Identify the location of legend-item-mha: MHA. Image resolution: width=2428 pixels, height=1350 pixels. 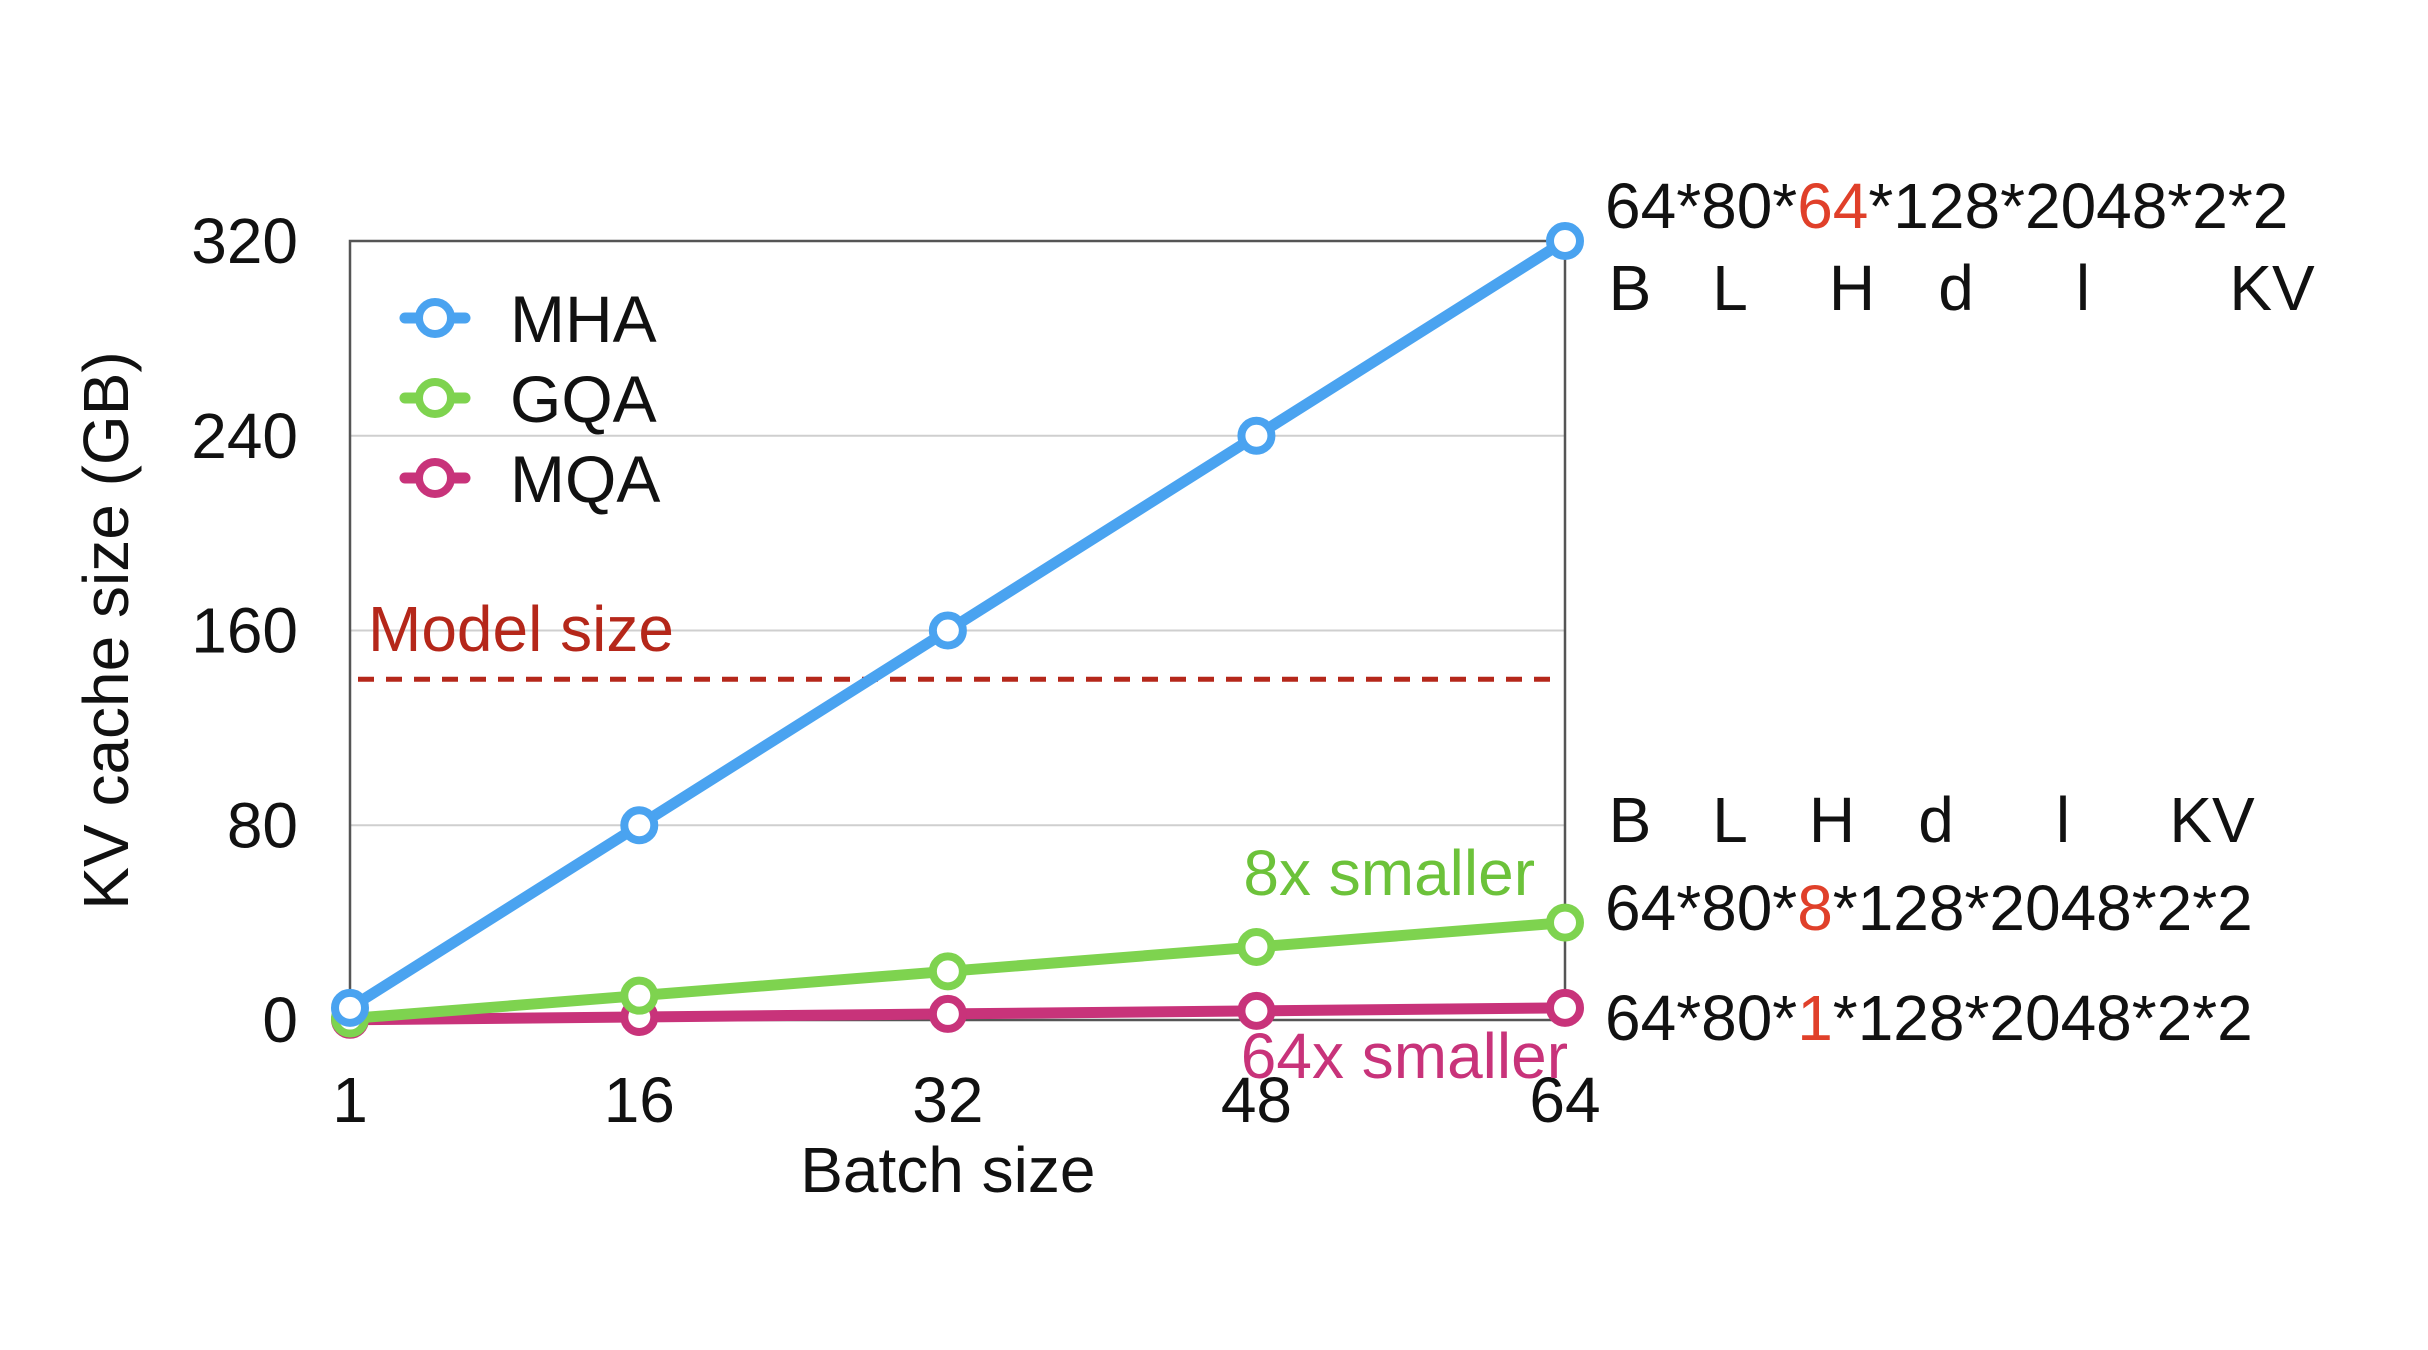
(528, 319).